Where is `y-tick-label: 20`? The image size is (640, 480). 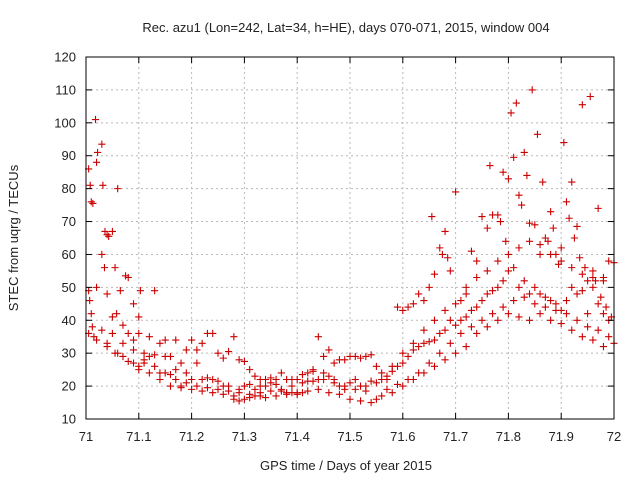 y-tick-label: 20 is located at coordinates (69, 386).